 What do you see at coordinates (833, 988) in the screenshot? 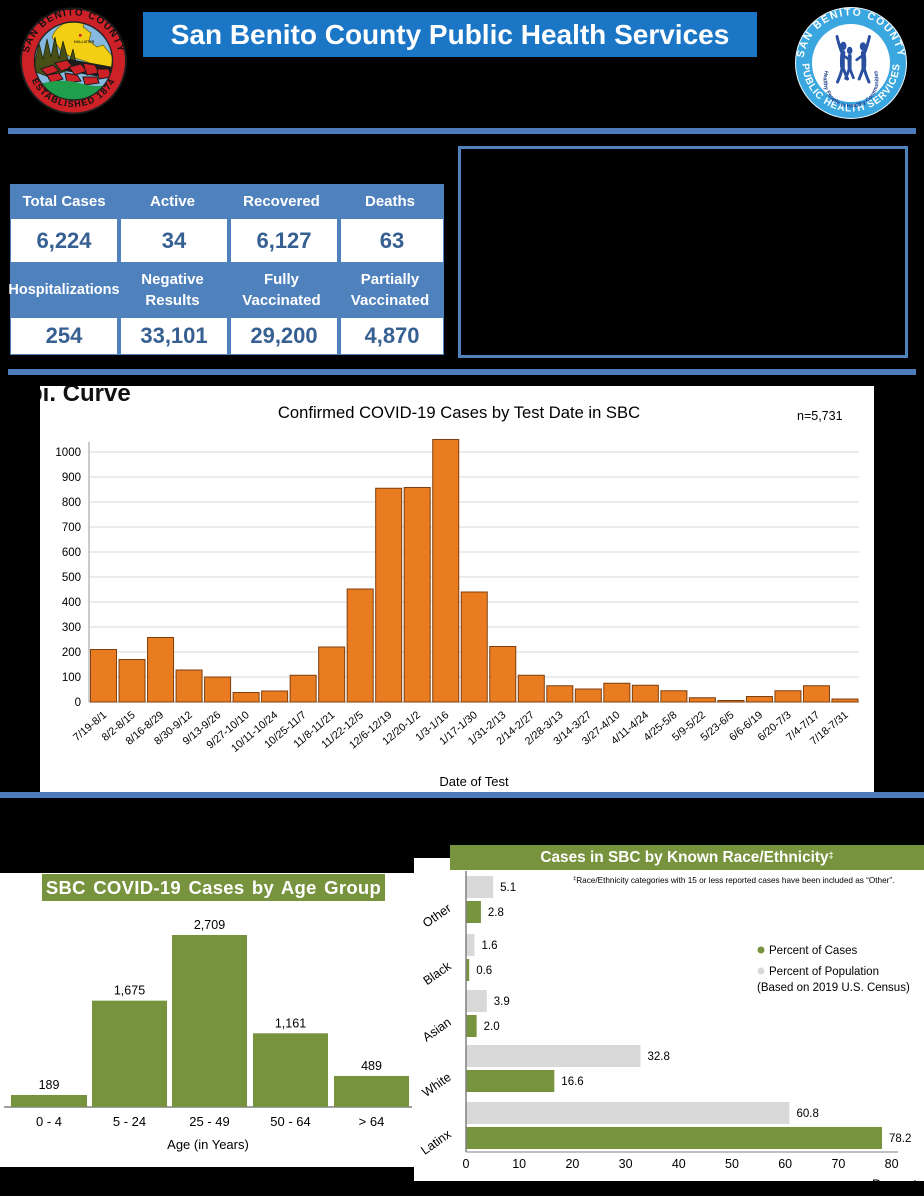
I see `svg-text: (Based on 2019 U.S. Census)` at bounding box center [833, 988].